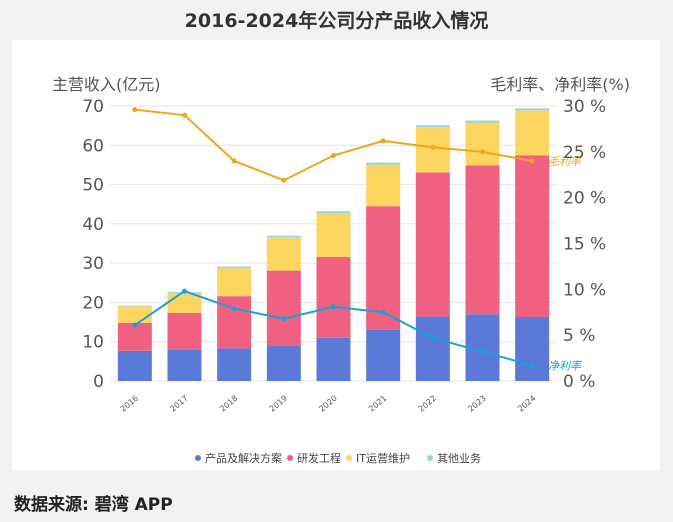  What do you see at coordinates (93, 505) in the screenshot?
I see `data-source-note: 数据来源: 碧湾 APP` at bounding box center [93, 505].